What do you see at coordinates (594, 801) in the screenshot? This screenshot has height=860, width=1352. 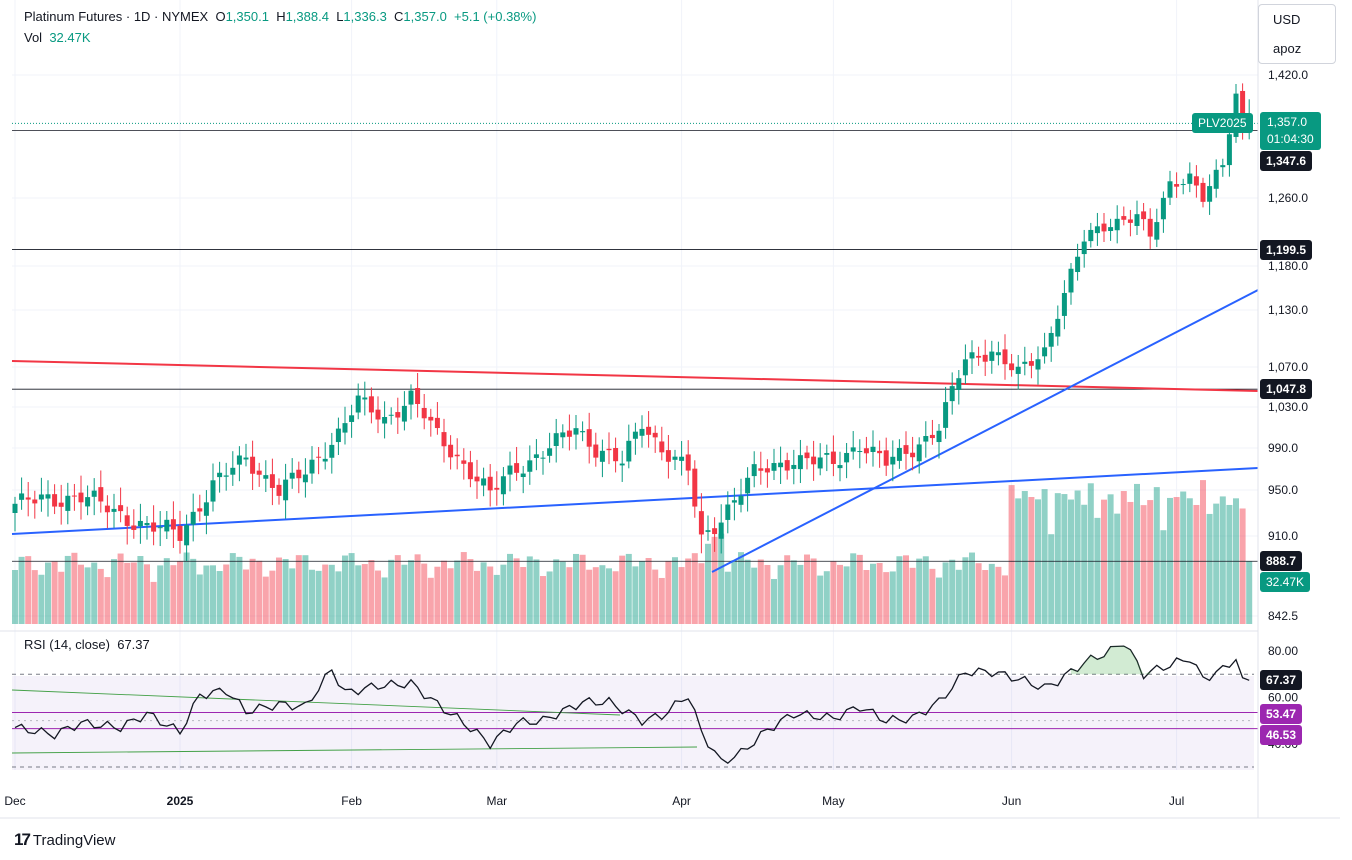 I see `time-axis: Dec 2025 Feb Mar Apr May Jun Jul` at bounding box center [594, 801].